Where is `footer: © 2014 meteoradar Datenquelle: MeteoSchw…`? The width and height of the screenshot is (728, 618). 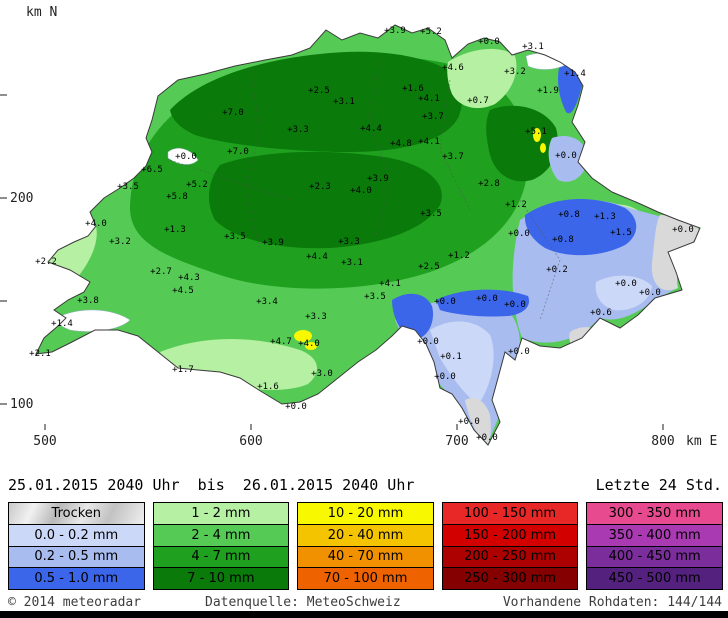
footer: © 2014 meteoradar Datenquelle: MeteoSchw… is located at coordinates (365, 603).